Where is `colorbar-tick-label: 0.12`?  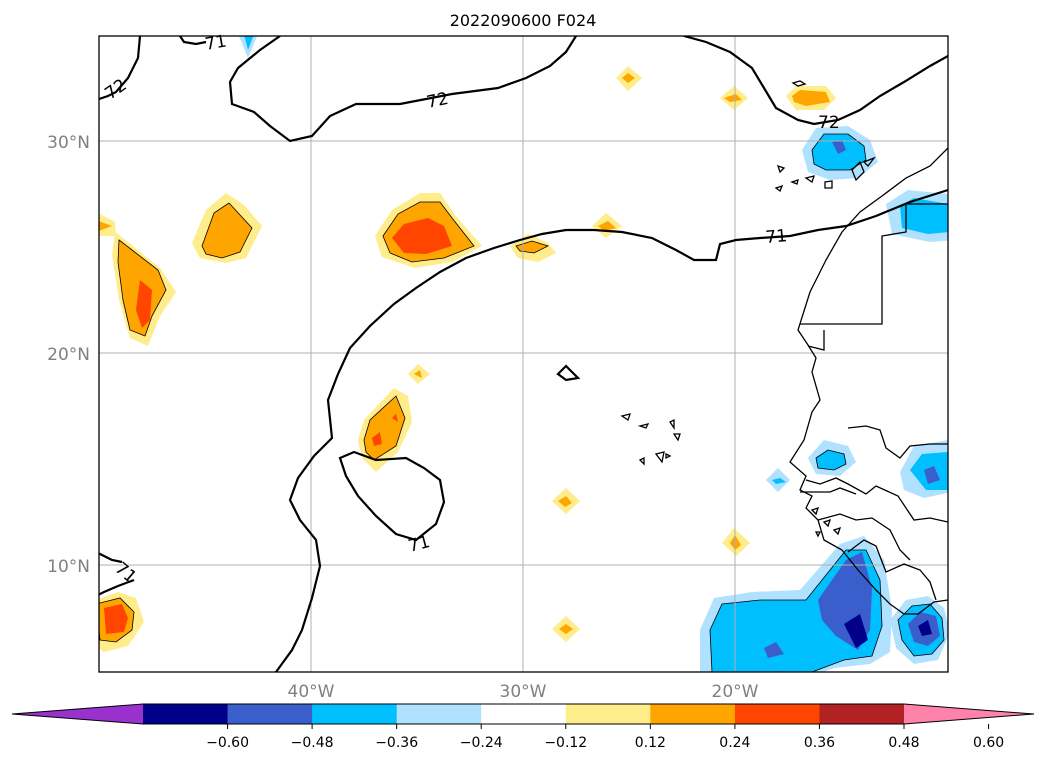 colorbar-tick-label: 0.12 is located at coordinates (650, 743).